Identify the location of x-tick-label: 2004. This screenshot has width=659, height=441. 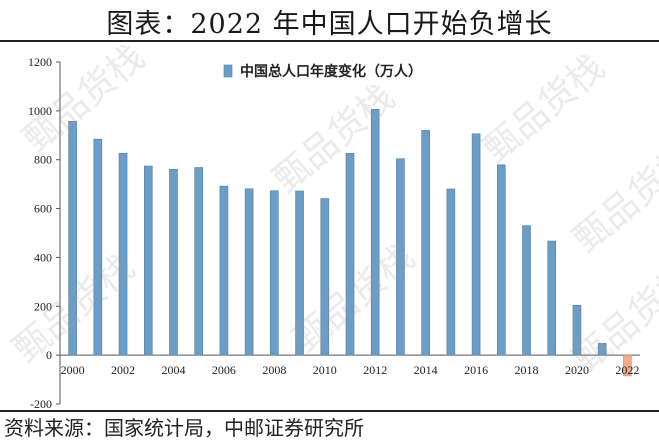
(173, 370).